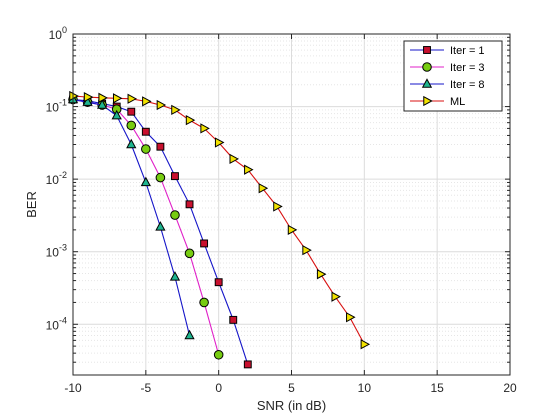 The width and height of the screenshot is (560, 420). I want to click on x-tick-label: -10, so click(73, 388).